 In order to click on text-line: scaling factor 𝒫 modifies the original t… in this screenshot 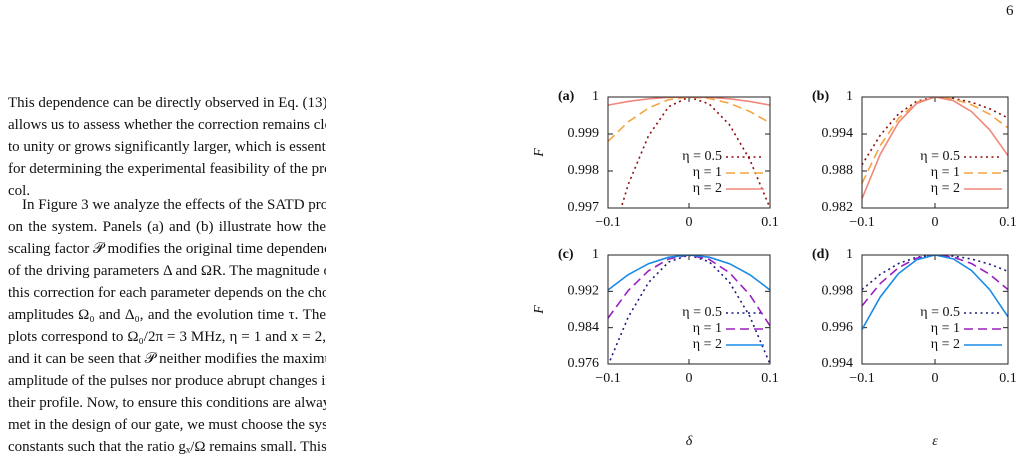, I will do `click(167, 249)`.